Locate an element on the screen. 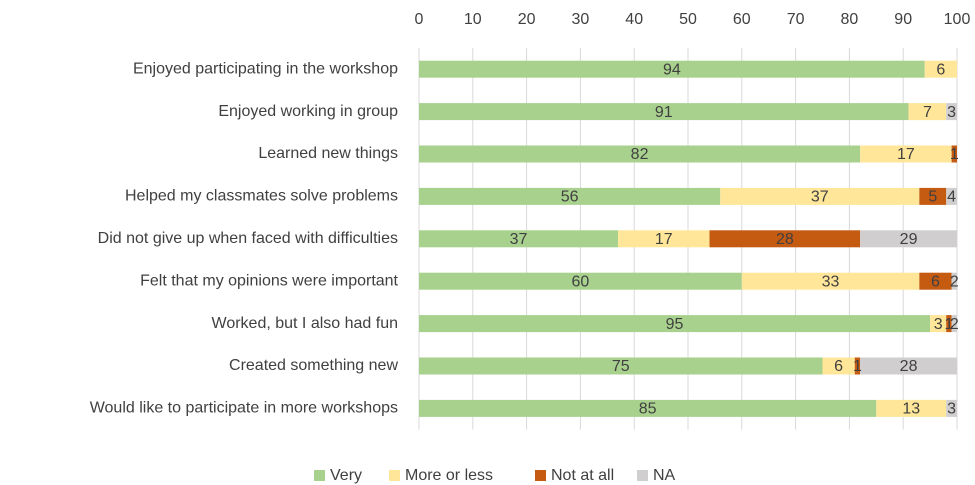  data-label: 5 is located at coordinates (932, 197).